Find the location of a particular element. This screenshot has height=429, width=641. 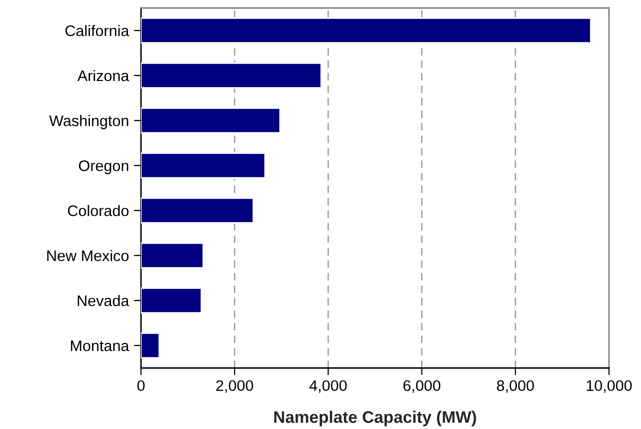

y-tick-label: Nevada is located at coordinates (104, 300).